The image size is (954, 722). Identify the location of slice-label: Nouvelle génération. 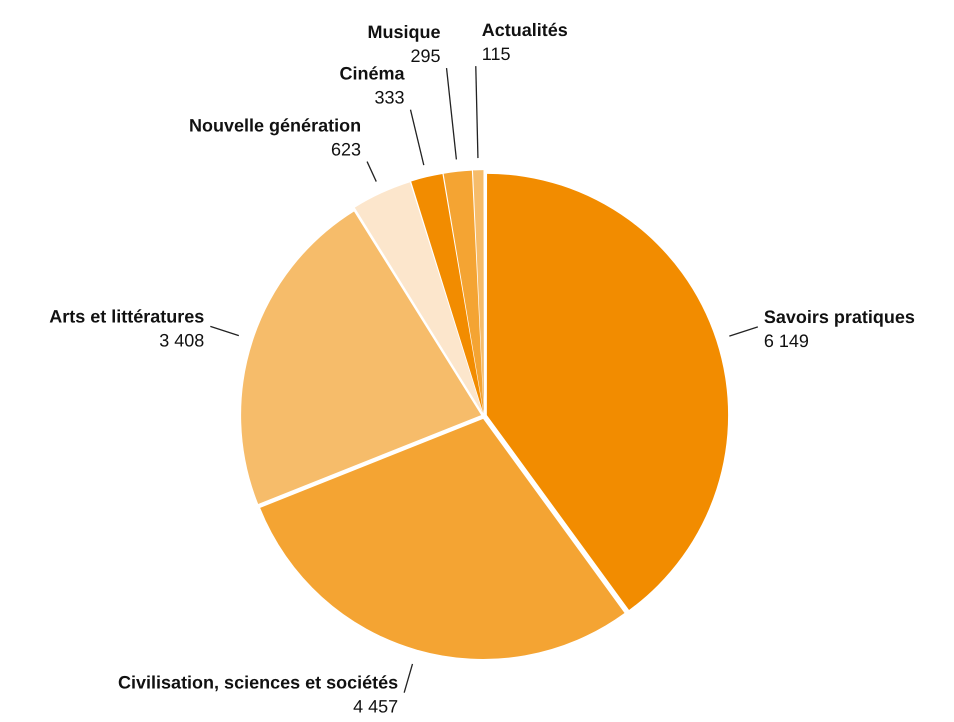
(275, 126).